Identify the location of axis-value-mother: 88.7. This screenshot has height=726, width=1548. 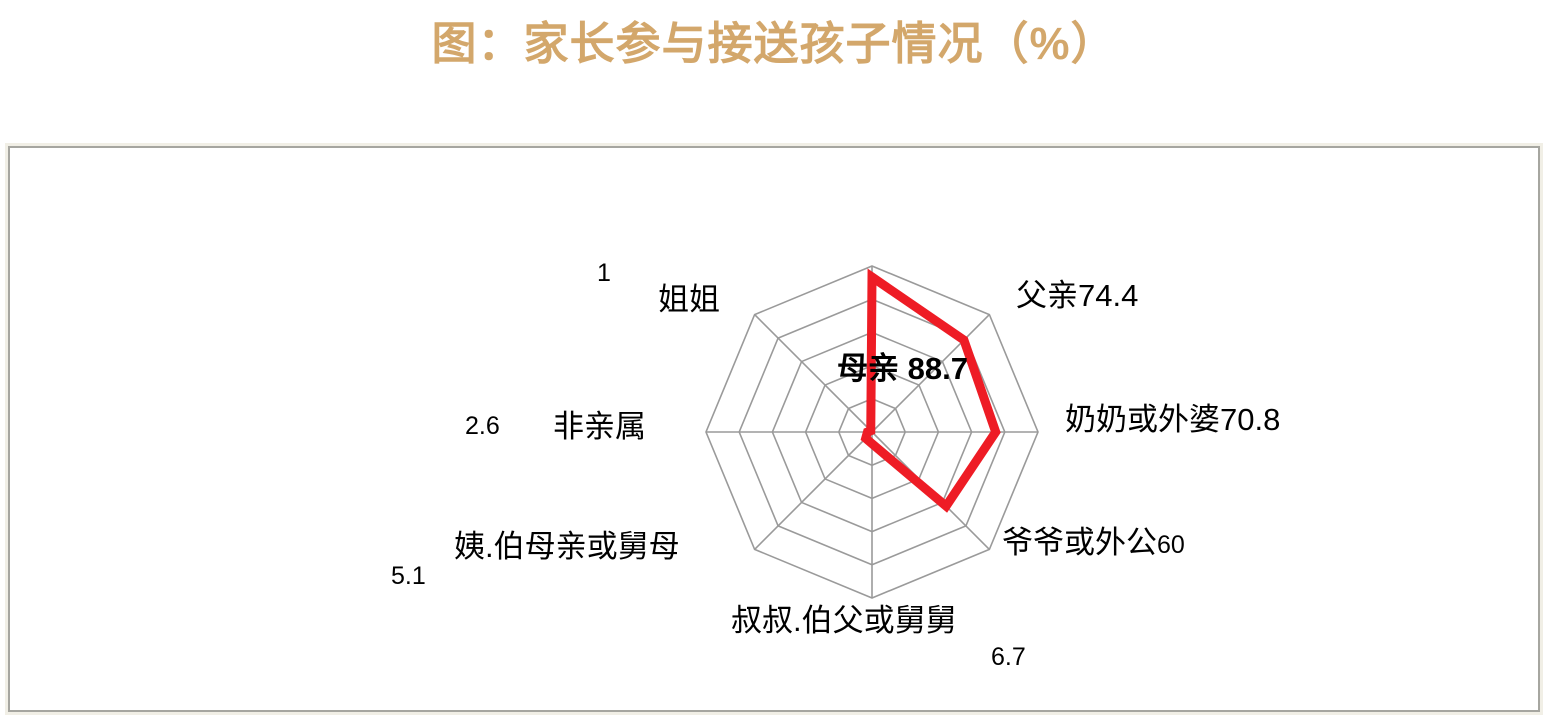
(937, 368).